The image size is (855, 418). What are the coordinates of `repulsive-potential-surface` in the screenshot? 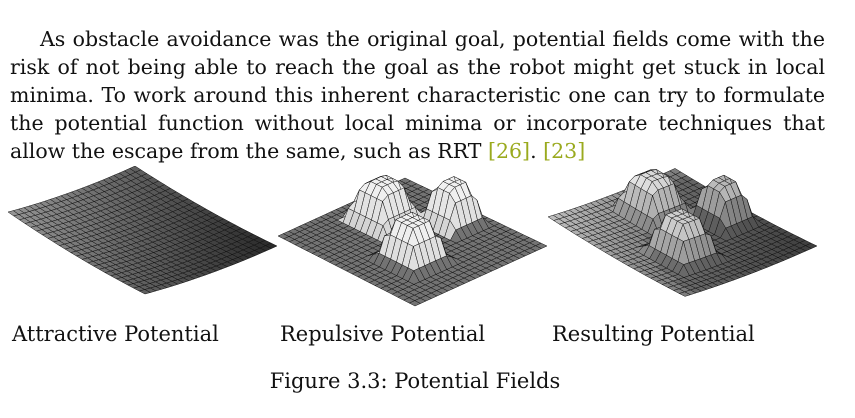 It's located at (412, 240).